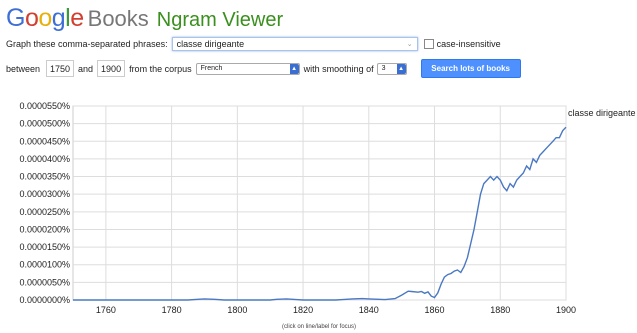 Image resolution: width=637 pixels, height=333 pixels. What do you see at coordinates (160, 68) in the screenshot?
I see `corpus-label: from the corpus` at bounding box center [160, 68].